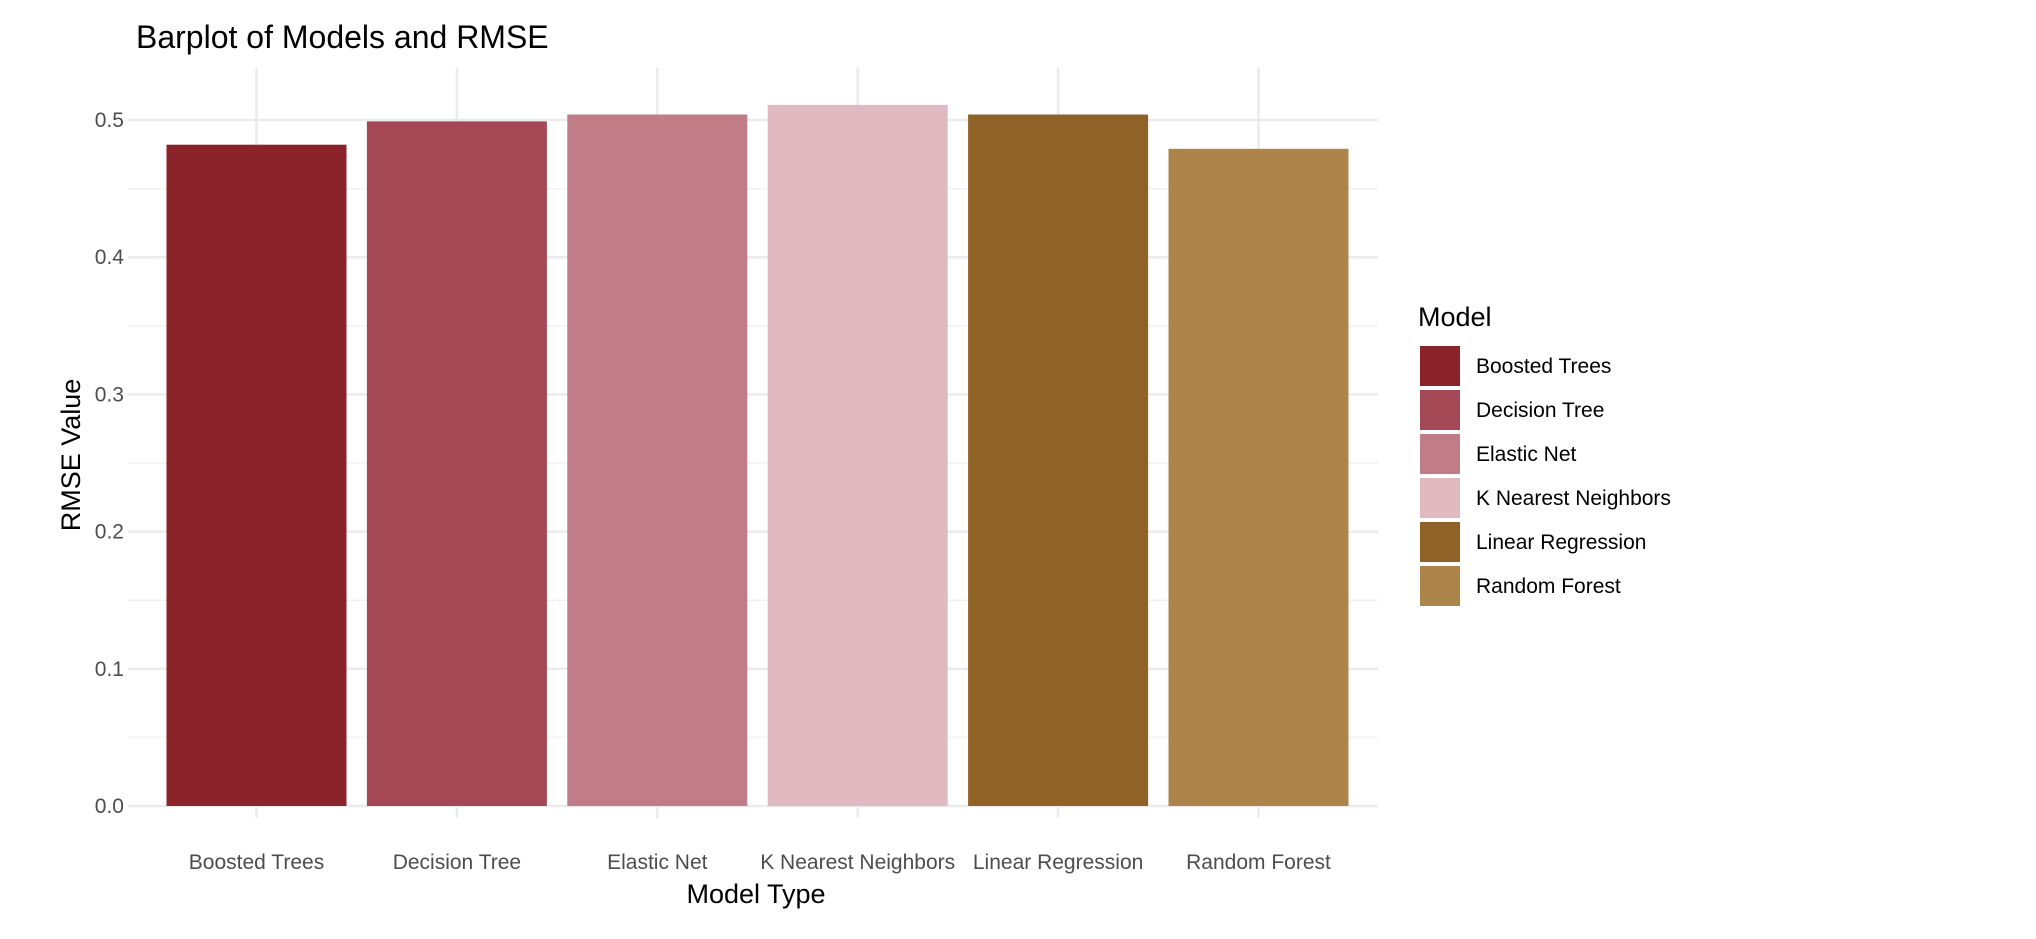 This screenshot has width=2036, height=939. I want to click on legend-label: Linear Regression, so click(1561, 542).